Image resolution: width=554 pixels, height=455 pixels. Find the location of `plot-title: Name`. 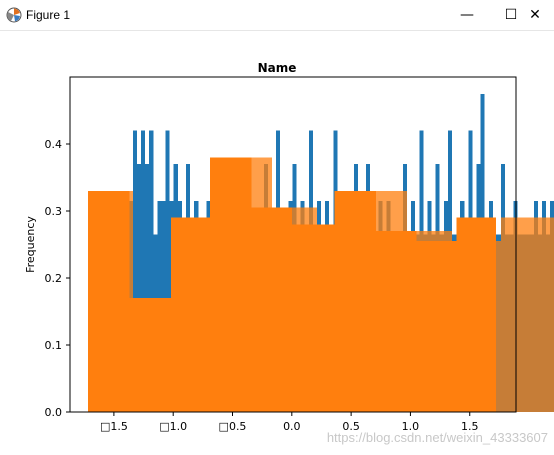

plot-title: Name is located at coordinates (277, 68).